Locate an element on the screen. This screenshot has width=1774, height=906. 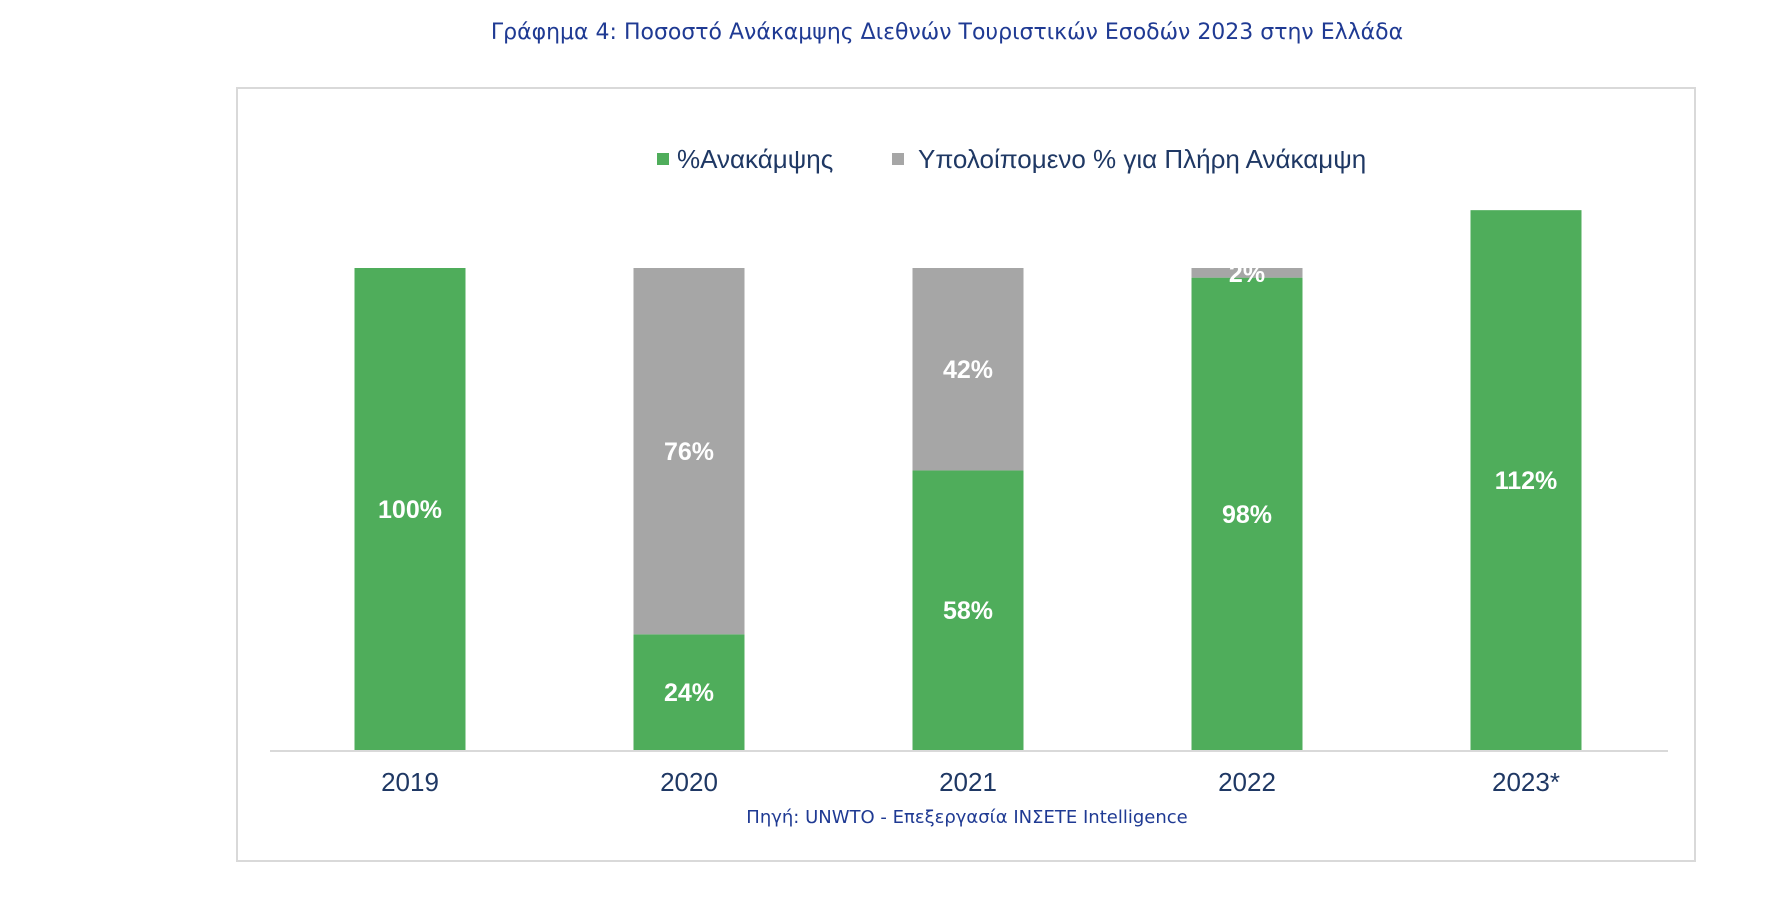
data-label-0-2020: 24% is located at coordinates (689, 693).